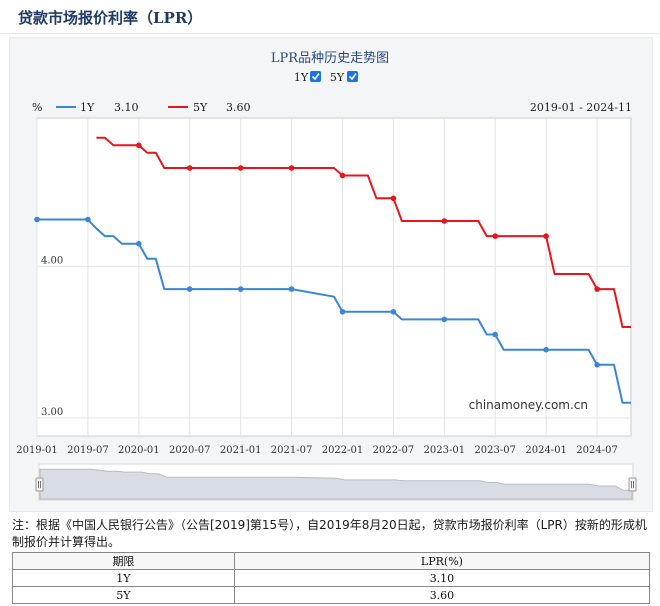  What do you see at coordinates (52, 412) in the screenshot?
I see `y-tick-label: 3.00` at bounding box center [52, 412].